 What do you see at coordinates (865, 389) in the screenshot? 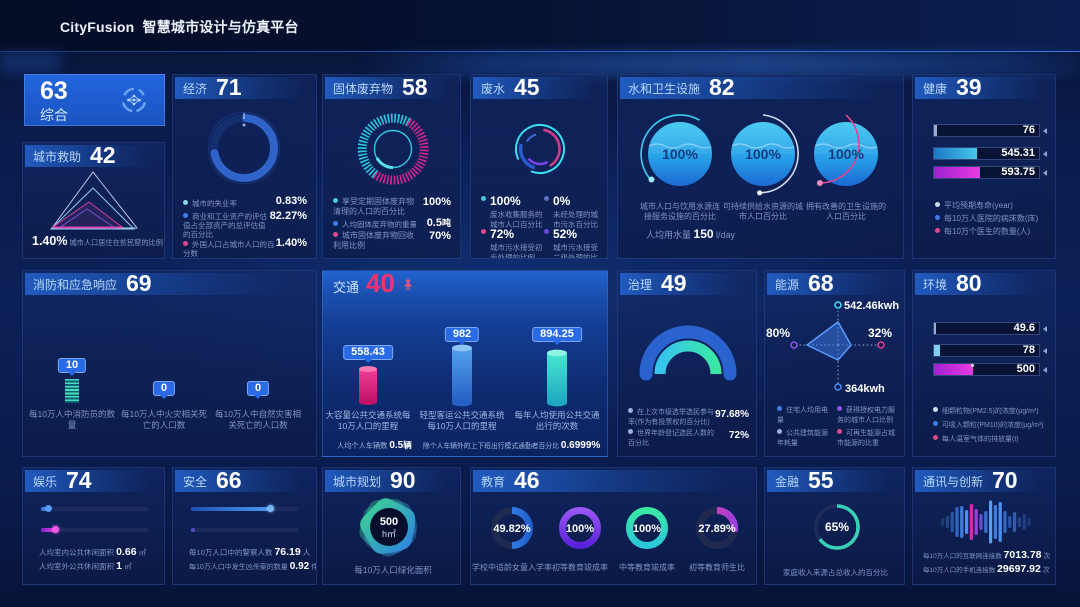
I see `svg-text: 364kwh` at bounding box center [865, 389].